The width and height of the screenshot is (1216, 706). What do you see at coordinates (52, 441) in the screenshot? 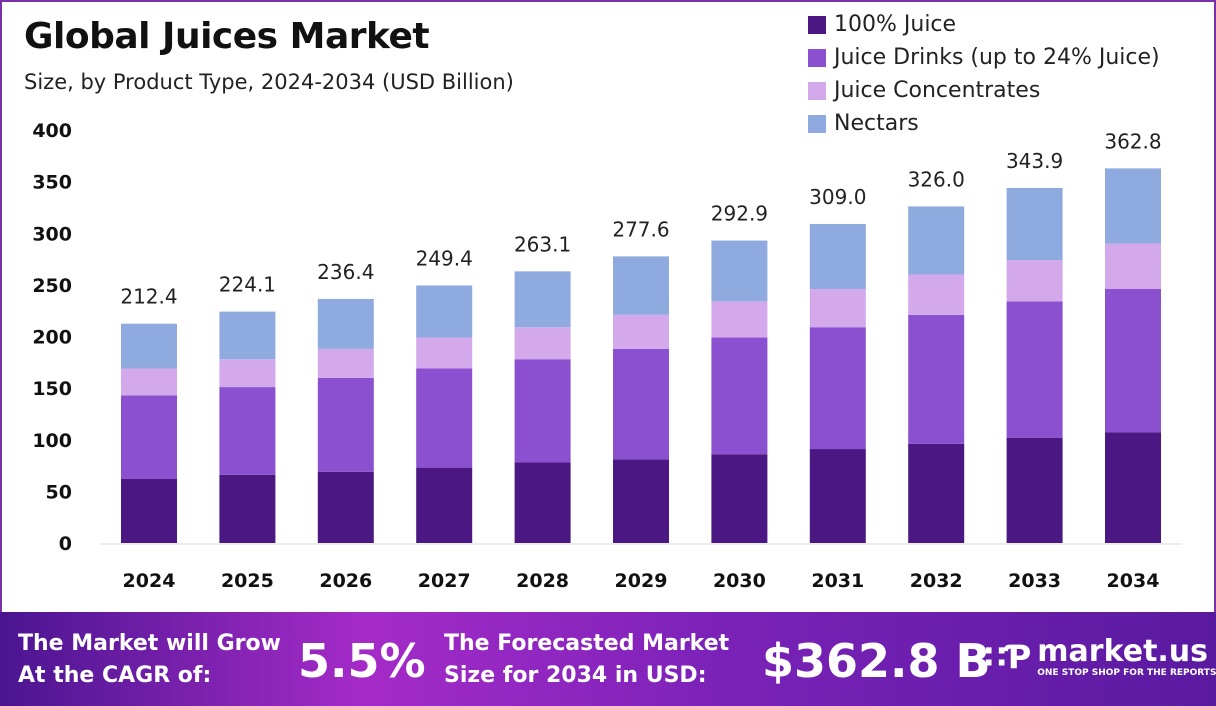
I see `y-tick-label: 100` at bounding box center [52, 441].